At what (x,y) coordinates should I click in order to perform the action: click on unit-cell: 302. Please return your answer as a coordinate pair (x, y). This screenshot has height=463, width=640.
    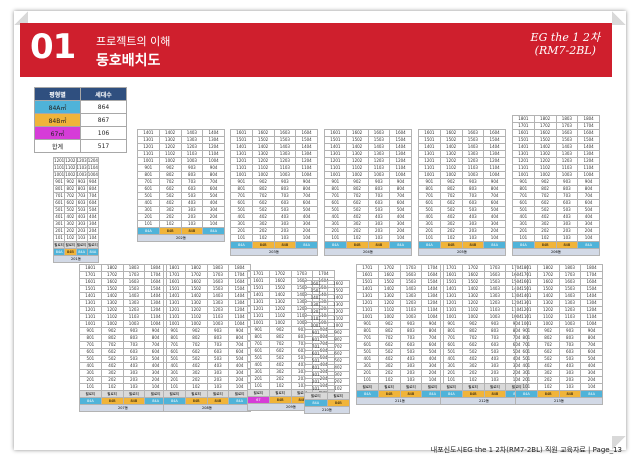
    Looking at the image, I should click on (280, 372).